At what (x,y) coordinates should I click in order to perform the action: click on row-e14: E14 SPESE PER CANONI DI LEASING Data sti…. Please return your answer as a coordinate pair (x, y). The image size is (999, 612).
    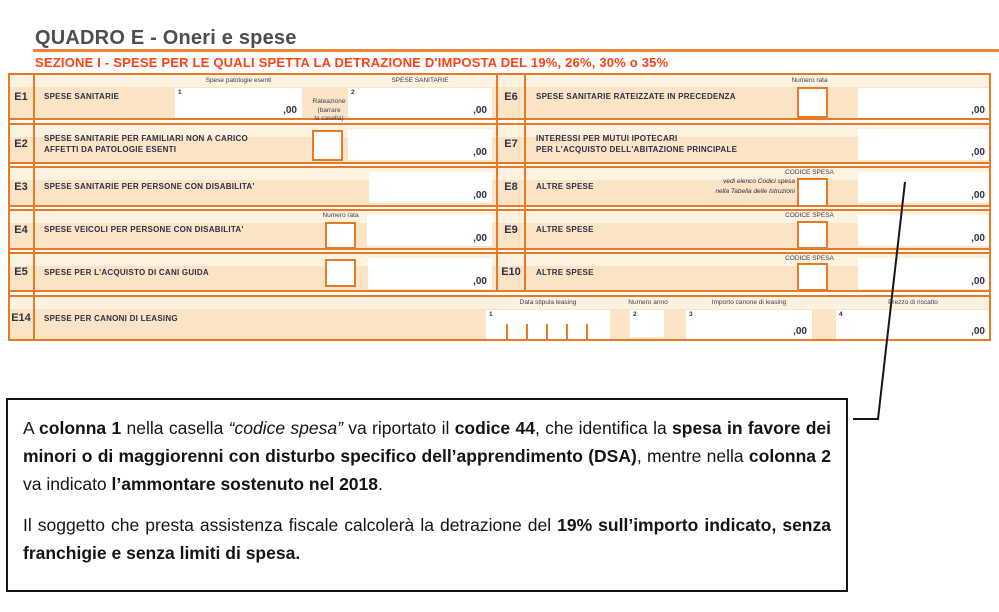
    Looking at the image, I should click on (499, 318).